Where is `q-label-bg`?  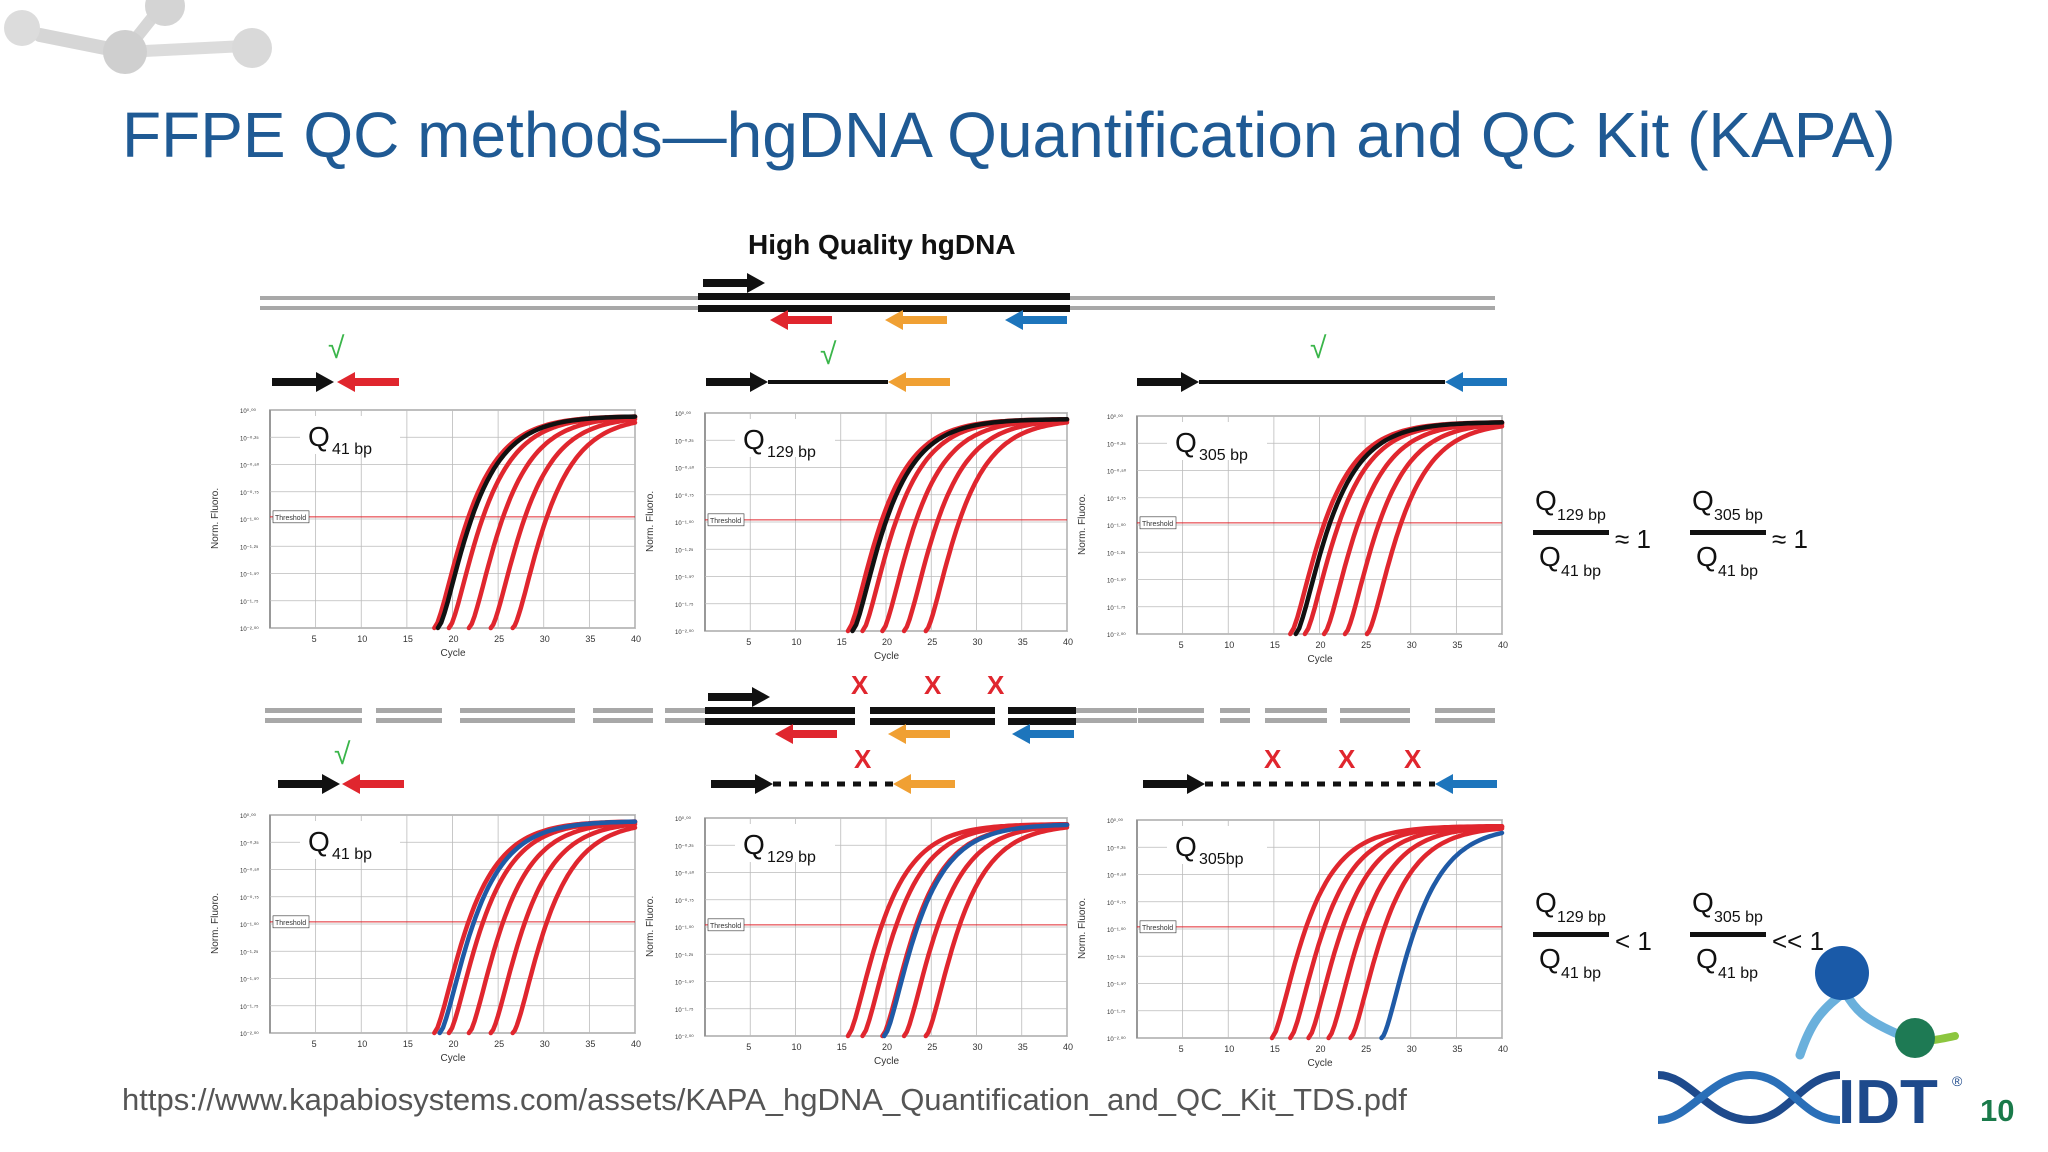
q-label-bg is located at coordinates (1217, 441).